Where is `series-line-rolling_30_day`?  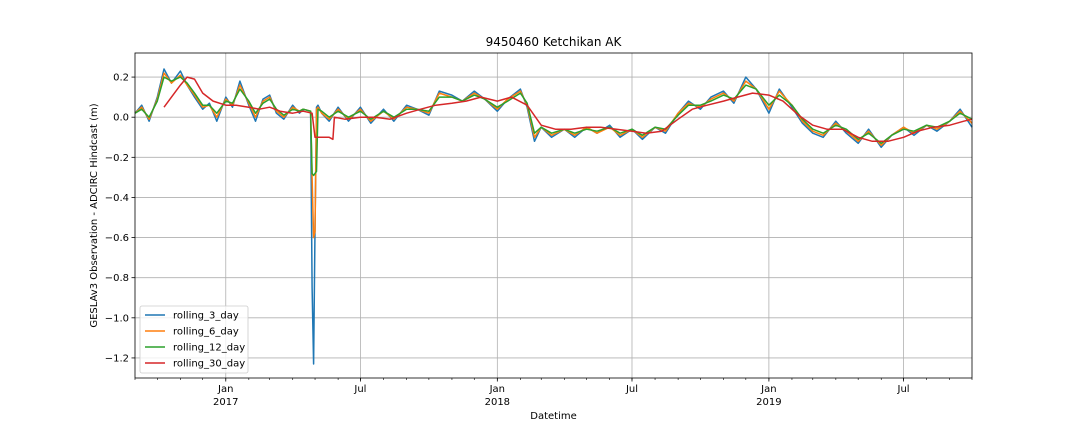
series-line-rolling_30_day is located at coordinates (568, 109).